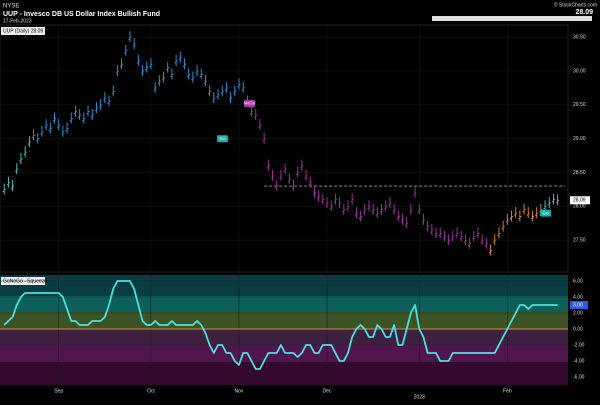 Image resolution: width=600 pixels, height=405 pixels. I want to click on exchange: NYSE, so click(11, 7).